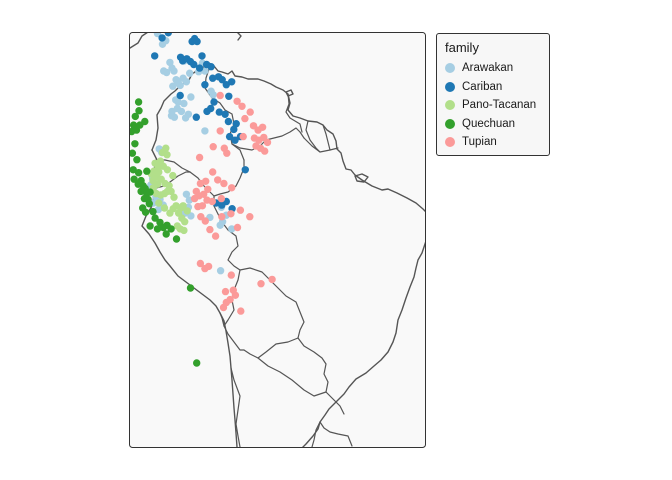 The height and width of the screenshot is (480, 672). What do you see at coordinates (450, 142) in the screenshot?
I see `legend-swatch-tupian` at bounding box center [450, 142].